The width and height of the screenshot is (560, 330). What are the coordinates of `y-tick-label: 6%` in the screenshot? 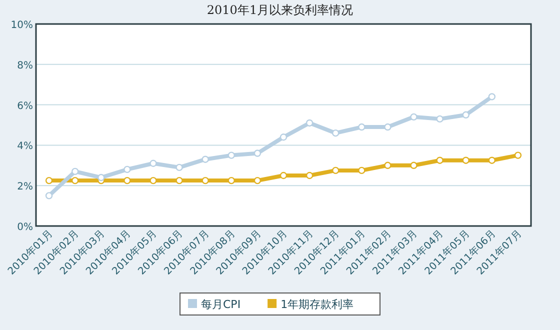 It's located at (25, 106).